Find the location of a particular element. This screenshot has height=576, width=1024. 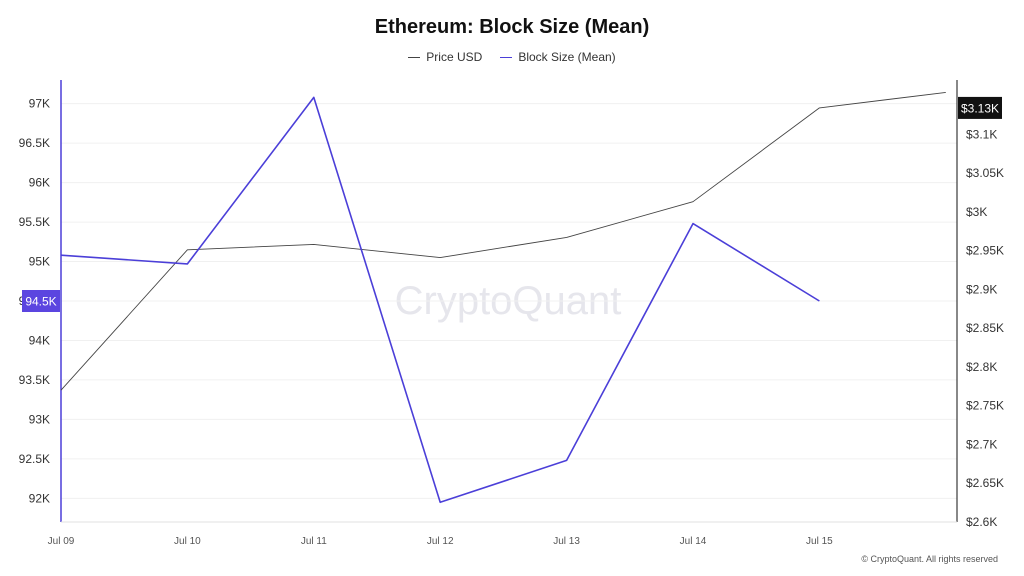

right-tick-label: $2.6K is located at coordinates (981, 522).